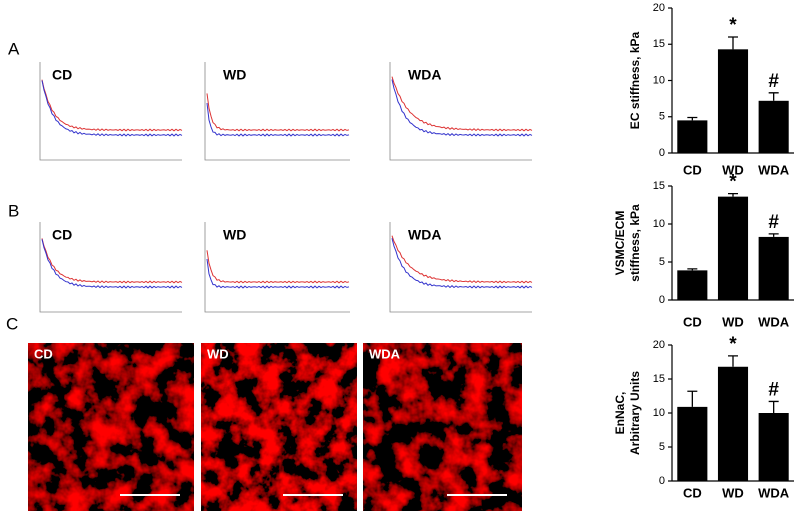 Image resolution: width=800 pixels, height=516 pixels. What do you see at coordinates (13, 210) in the screenshot?
I see `panel-letter: B` at bounding box center [13, 210].